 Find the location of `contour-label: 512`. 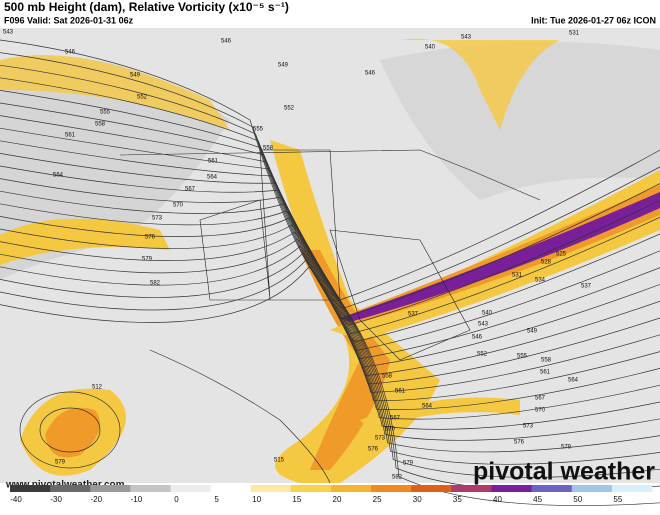

contour-label: 512 is located at coordinates (97, 388).